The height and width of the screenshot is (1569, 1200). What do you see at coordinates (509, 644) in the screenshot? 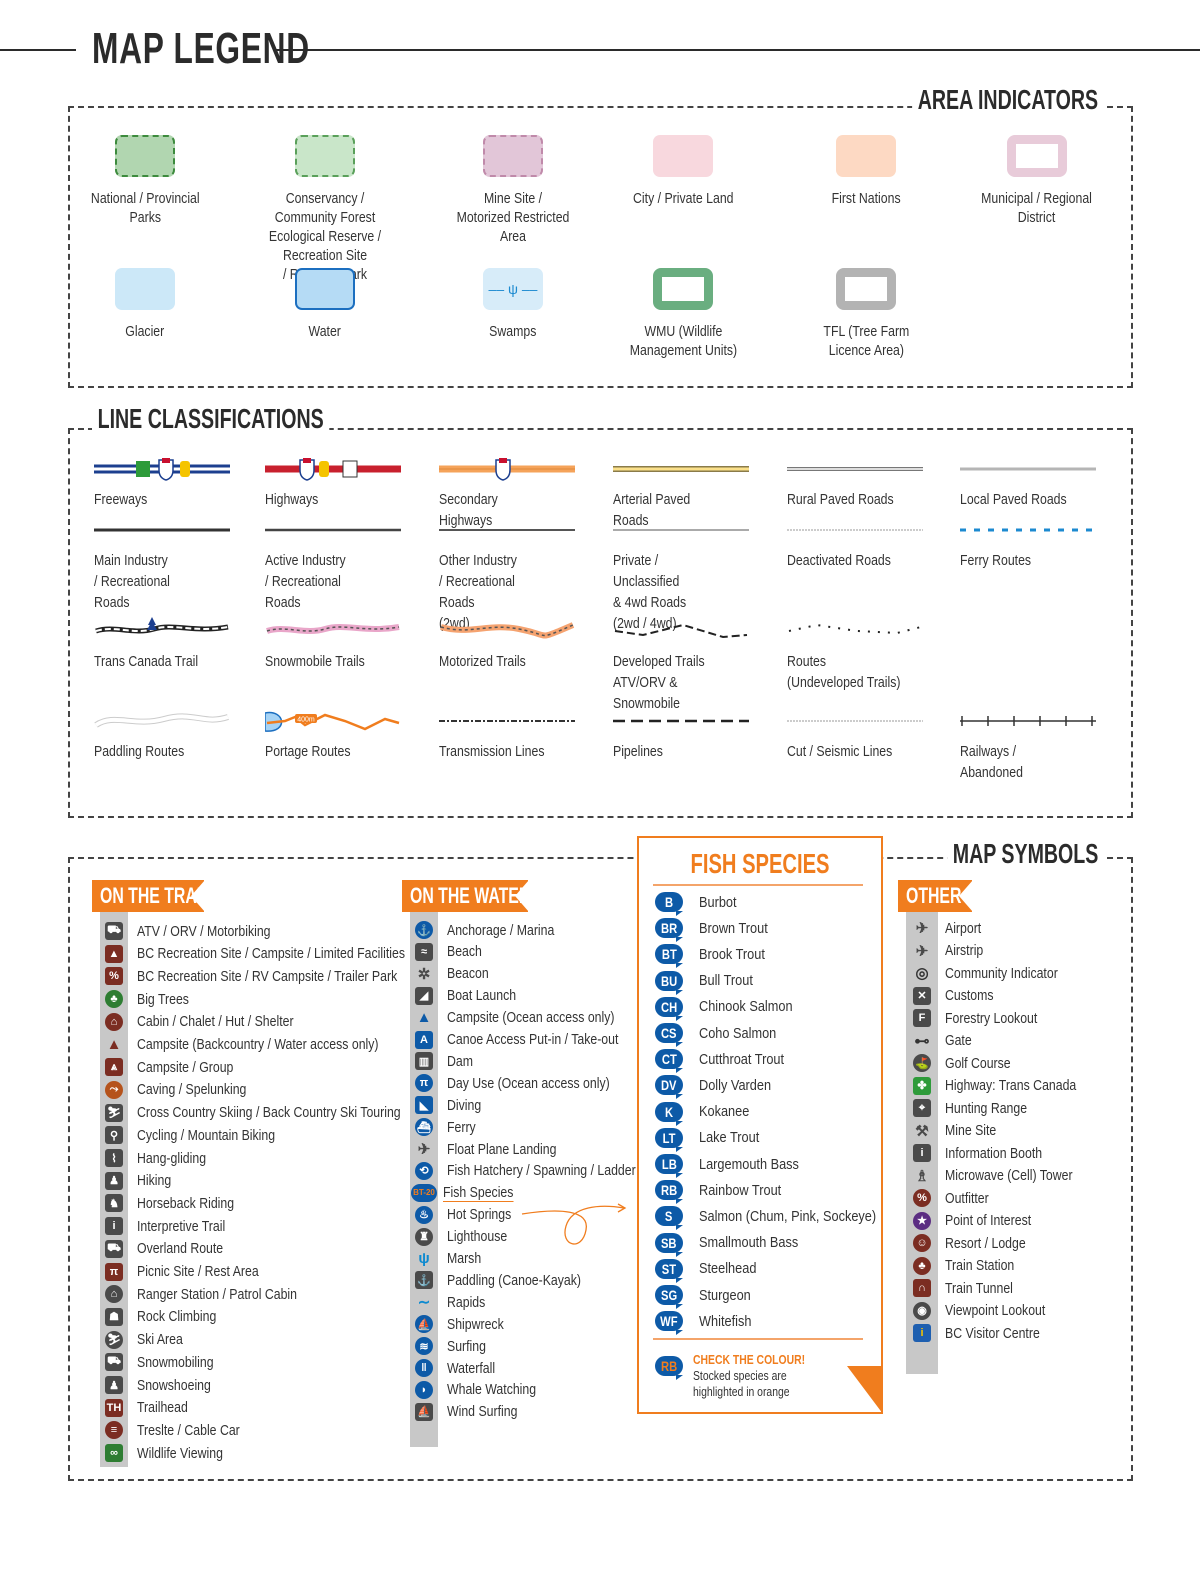
I see `line-item: Motorized Trails` at bounding box center [509, 644].